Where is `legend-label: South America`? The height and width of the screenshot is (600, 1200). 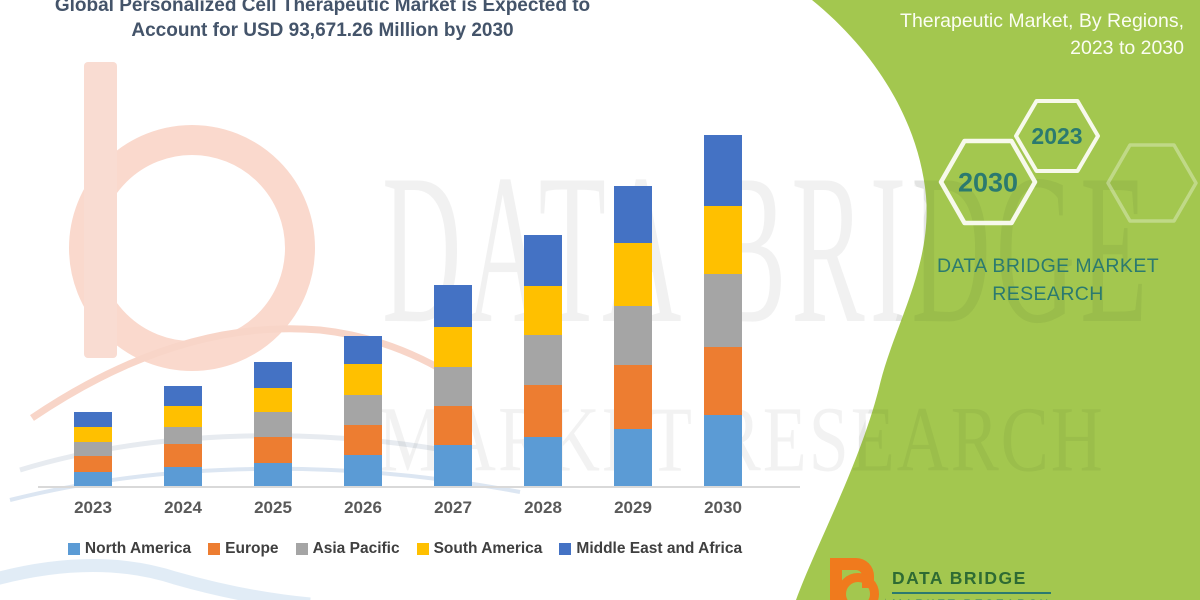 legend-label: South America is located at coordinates (488, 548).